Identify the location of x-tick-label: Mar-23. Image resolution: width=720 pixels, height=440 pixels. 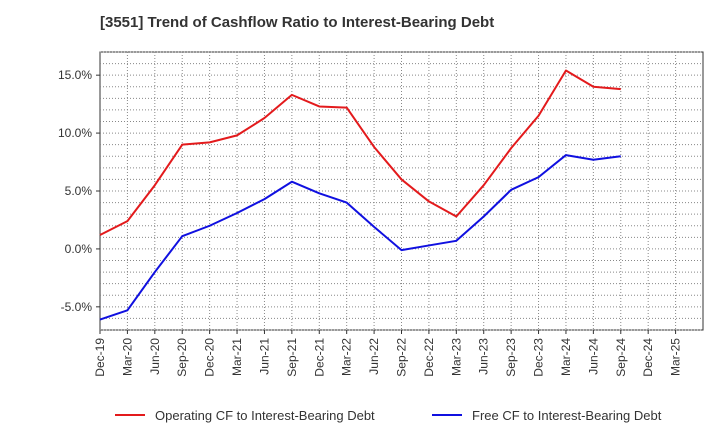
(456, 357).